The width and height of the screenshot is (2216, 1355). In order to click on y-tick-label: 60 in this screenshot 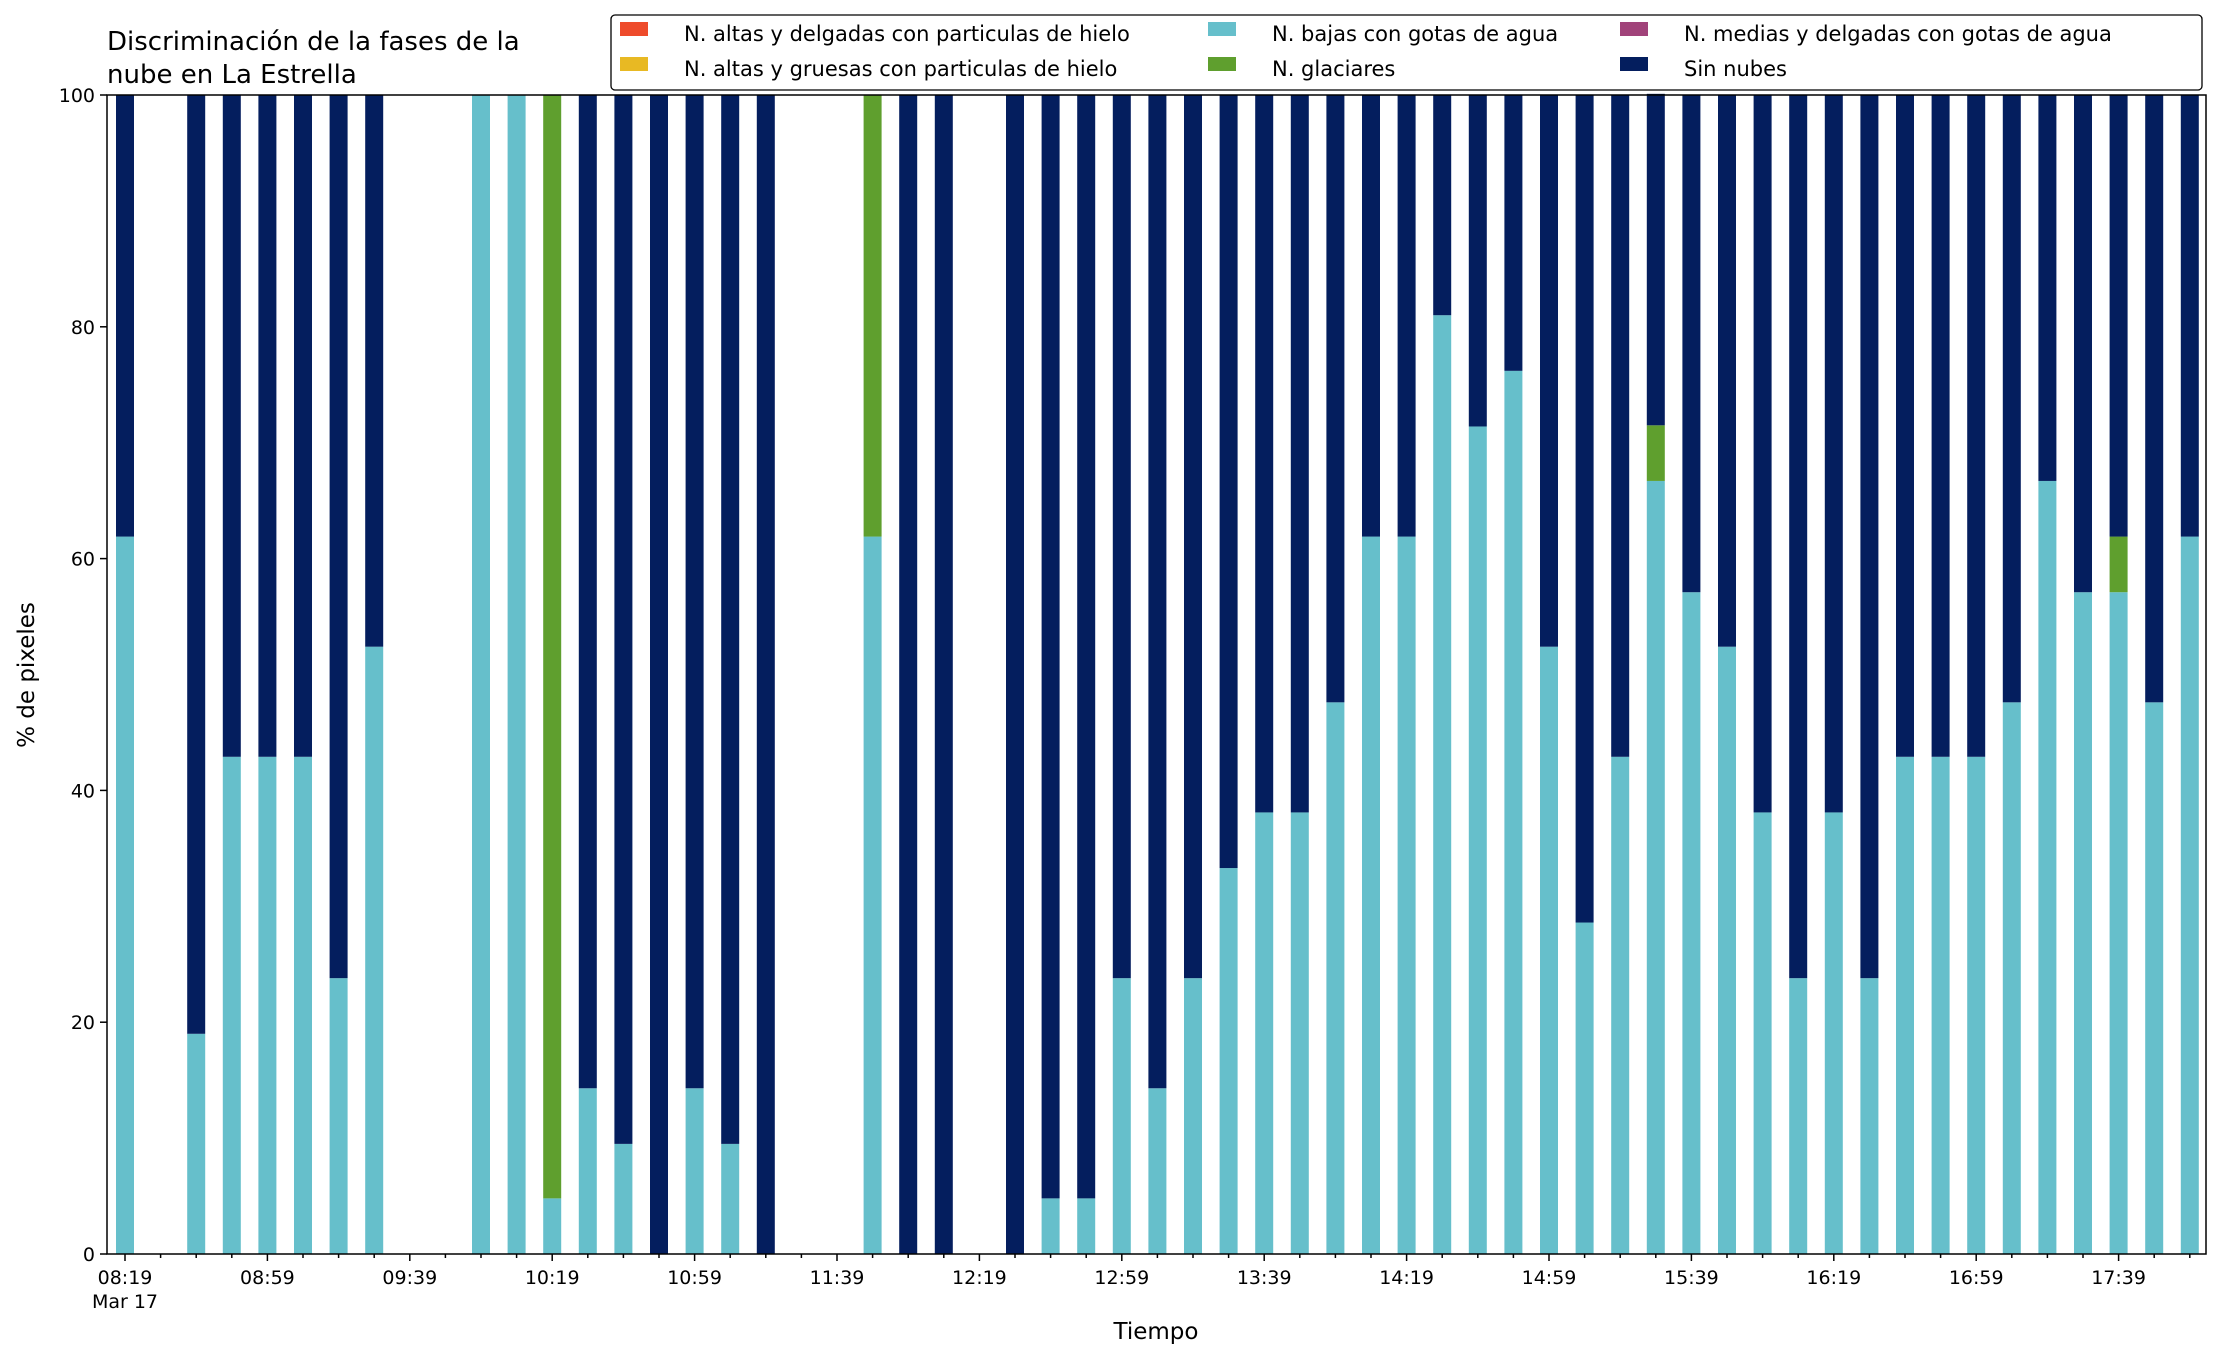, I will do `click(83, 560)`.